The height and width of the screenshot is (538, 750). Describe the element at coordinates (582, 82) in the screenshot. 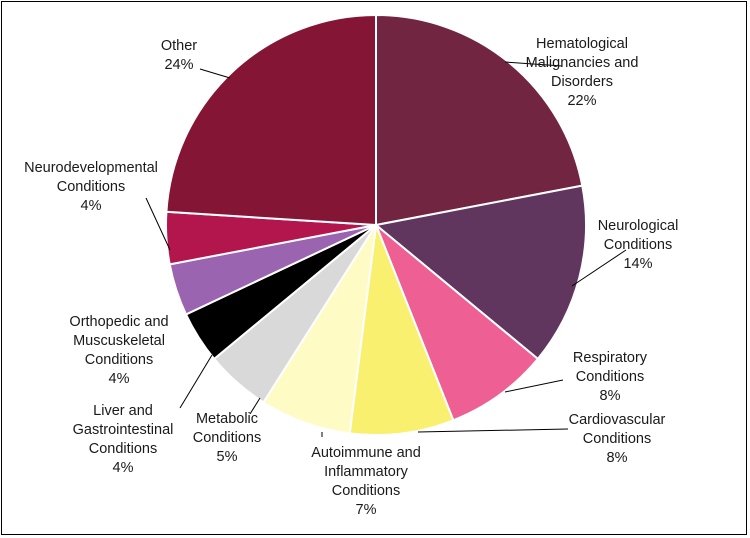

I see `slice-label-line: Disorders` at that location.